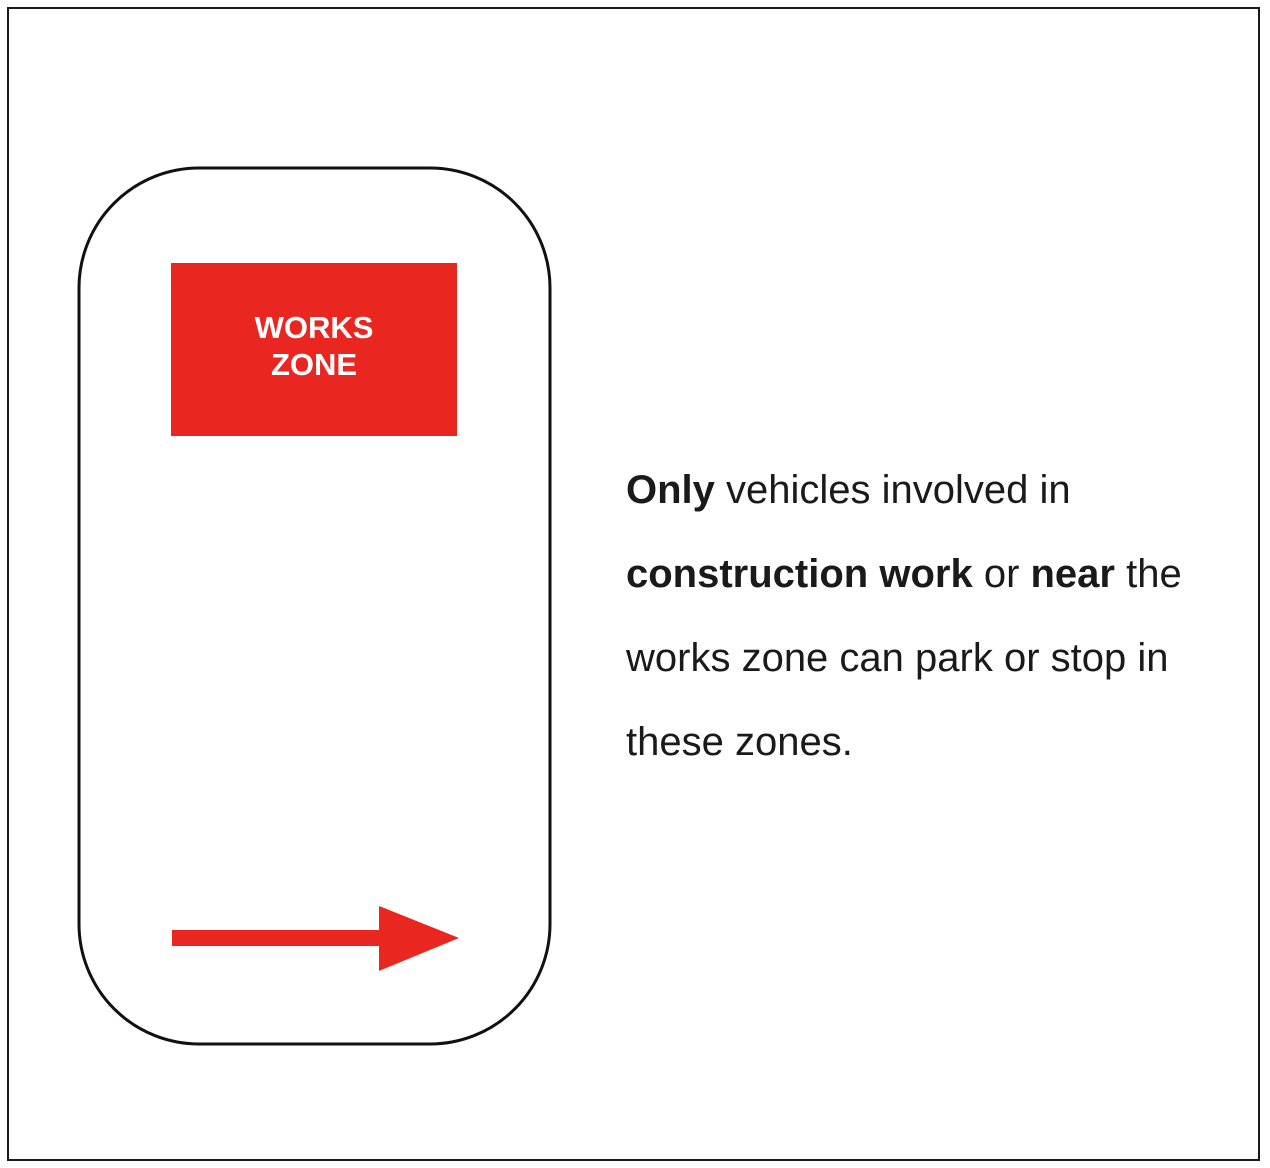 The width and height of the screenshot is (1270, 1168). I want to click on emphasis-construction-work: construction work, so click(799, 574).